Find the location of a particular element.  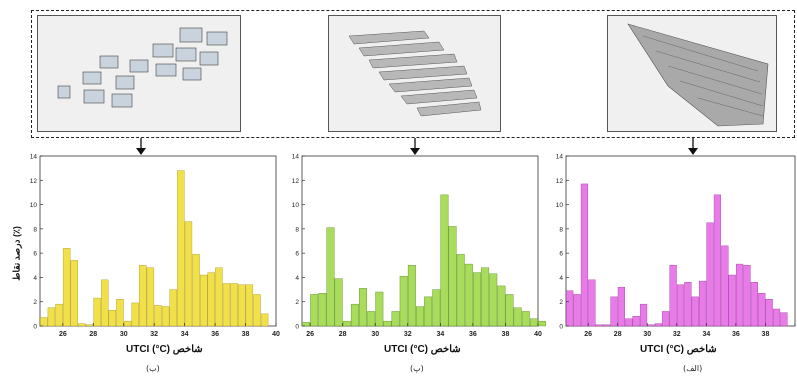

y-tick-label: 12 is located at coordinates (296, 181).